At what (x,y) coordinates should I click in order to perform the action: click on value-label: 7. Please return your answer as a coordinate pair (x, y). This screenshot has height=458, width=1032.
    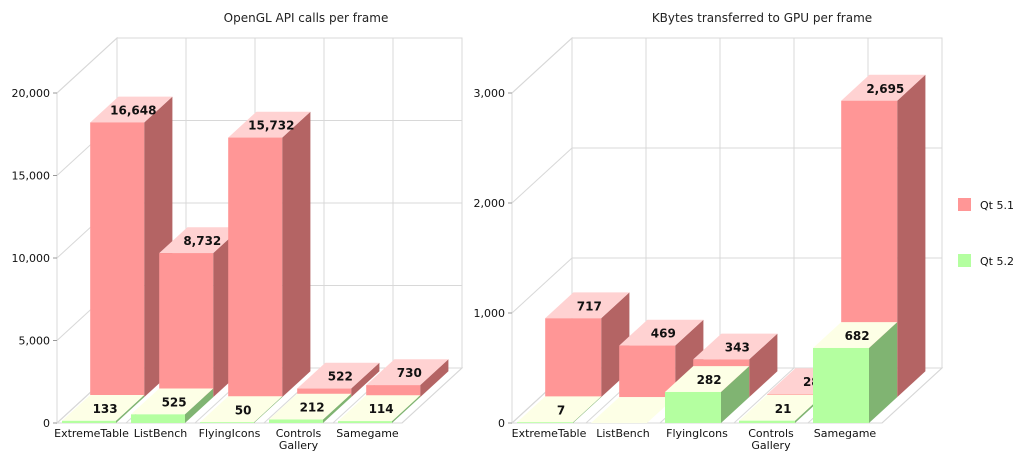
    Looking at the image, I should click on (561, 410).